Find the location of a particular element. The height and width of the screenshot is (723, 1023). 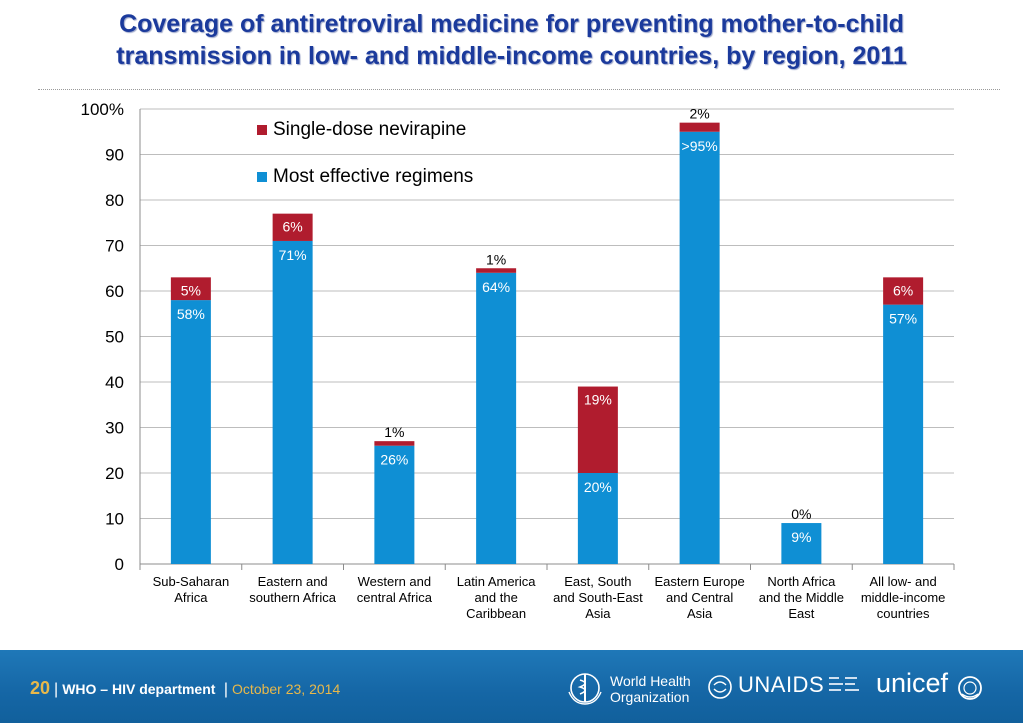

who-logo: World Health Organization is located at coordinates (628, 690).